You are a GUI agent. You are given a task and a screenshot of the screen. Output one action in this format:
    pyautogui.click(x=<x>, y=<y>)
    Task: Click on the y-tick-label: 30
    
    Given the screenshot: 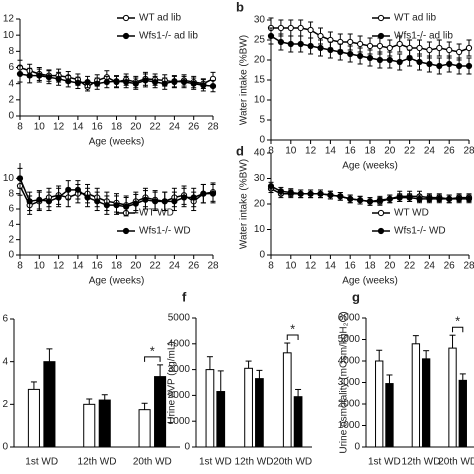 What is the action you would take?
    pyautogui.click(x=260, y=20)
    